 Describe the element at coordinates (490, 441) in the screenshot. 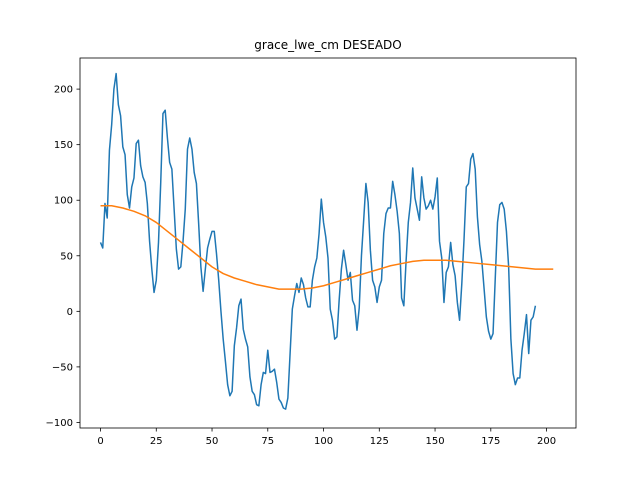

I see `x-tick-label: 175` at that location.